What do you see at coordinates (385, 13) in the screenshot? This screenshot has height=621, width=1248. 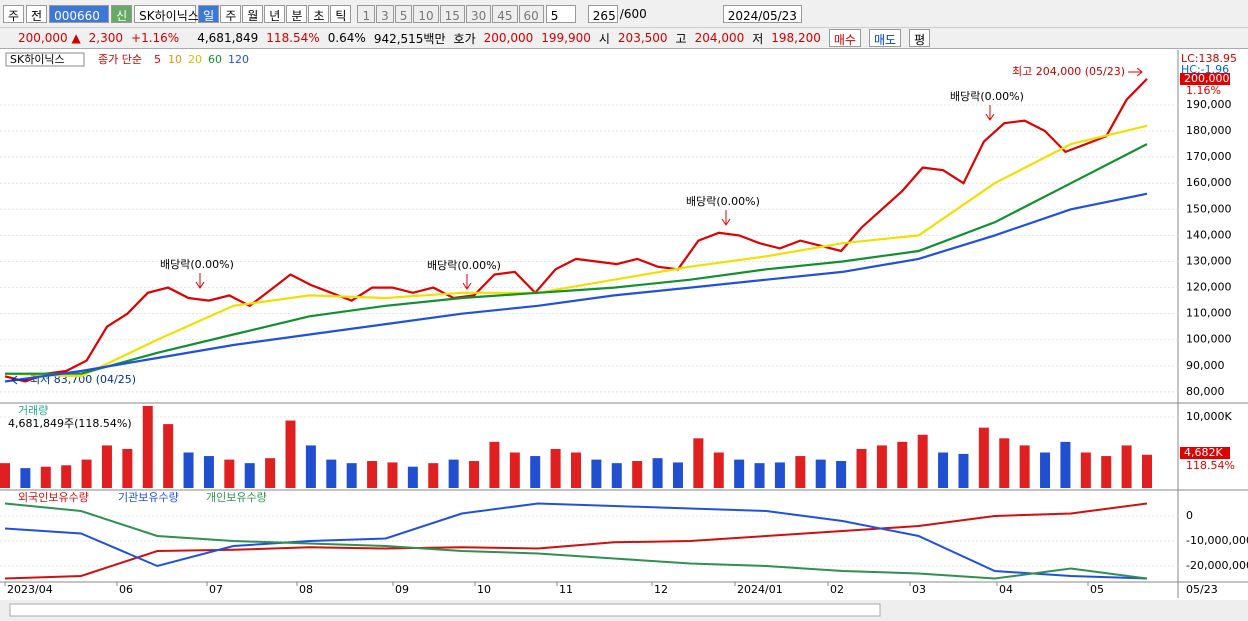 I see `toolbar-button: 3` at bounding box center [385, 13].